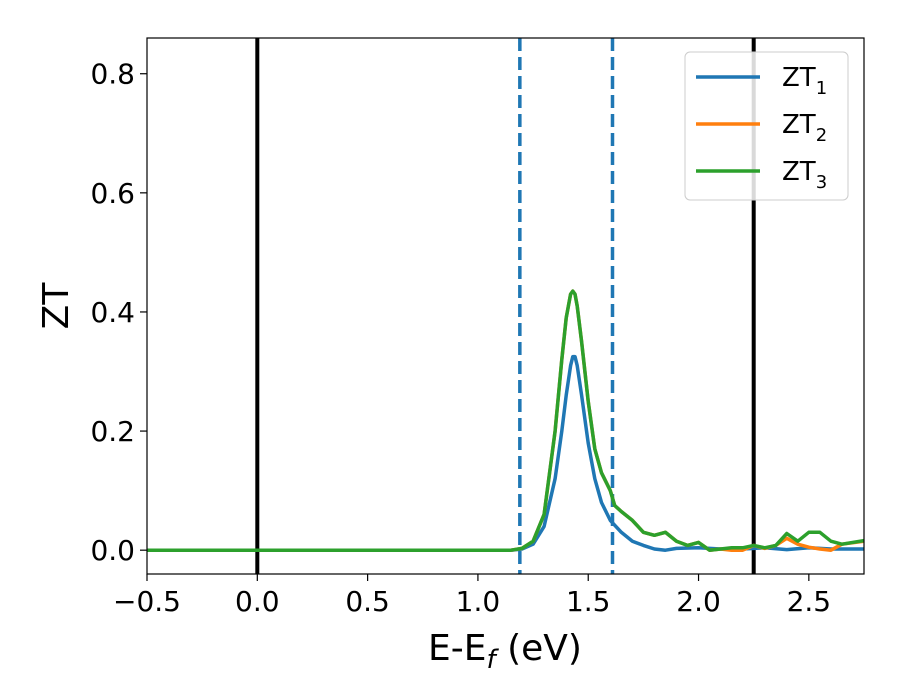  I want to click on x-axis-ticks: −0.5 0.0 0.5 1.0 1.5 2.0 2.5, so click(472, 596).